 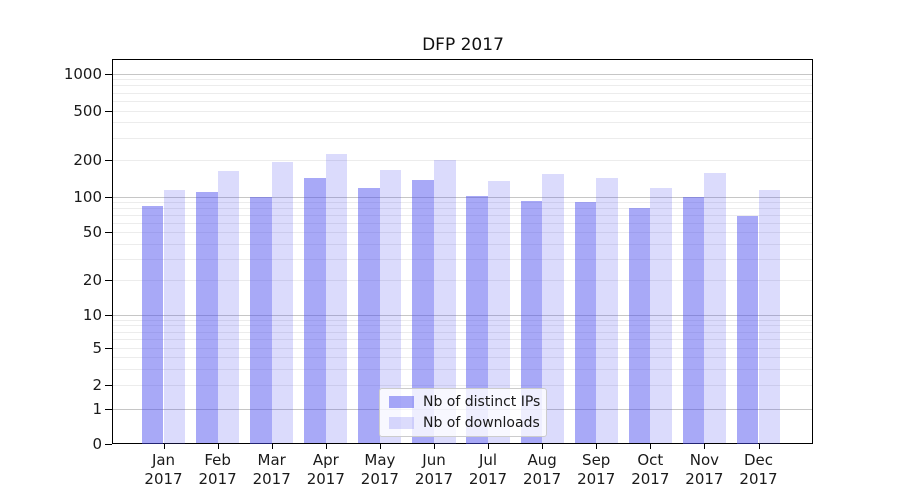 What do you see at coordinates (607, 310) in the screenshot?
I see `bar-downloads-sep` at bounding box center [607, 310].